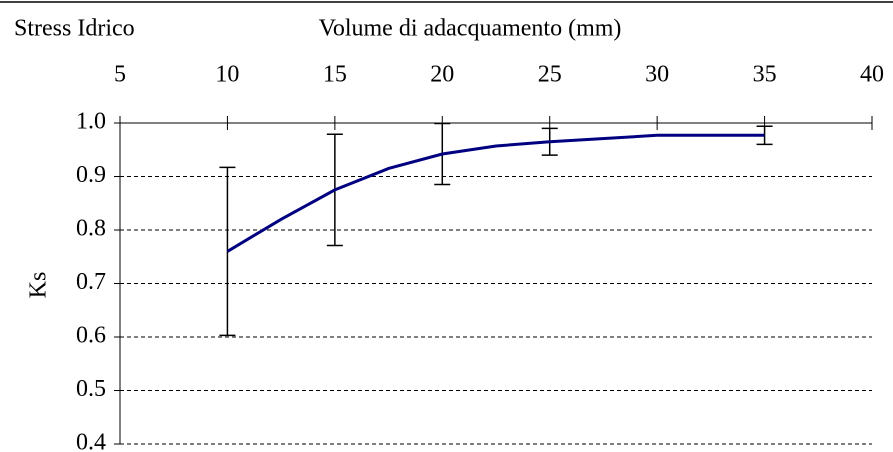 This screenshot has height=452, width=893. Describe the element at coordinates (470, 29) in the screenshot. I see `x-axis-title: Volume di adacquamento (mm)` at that location.